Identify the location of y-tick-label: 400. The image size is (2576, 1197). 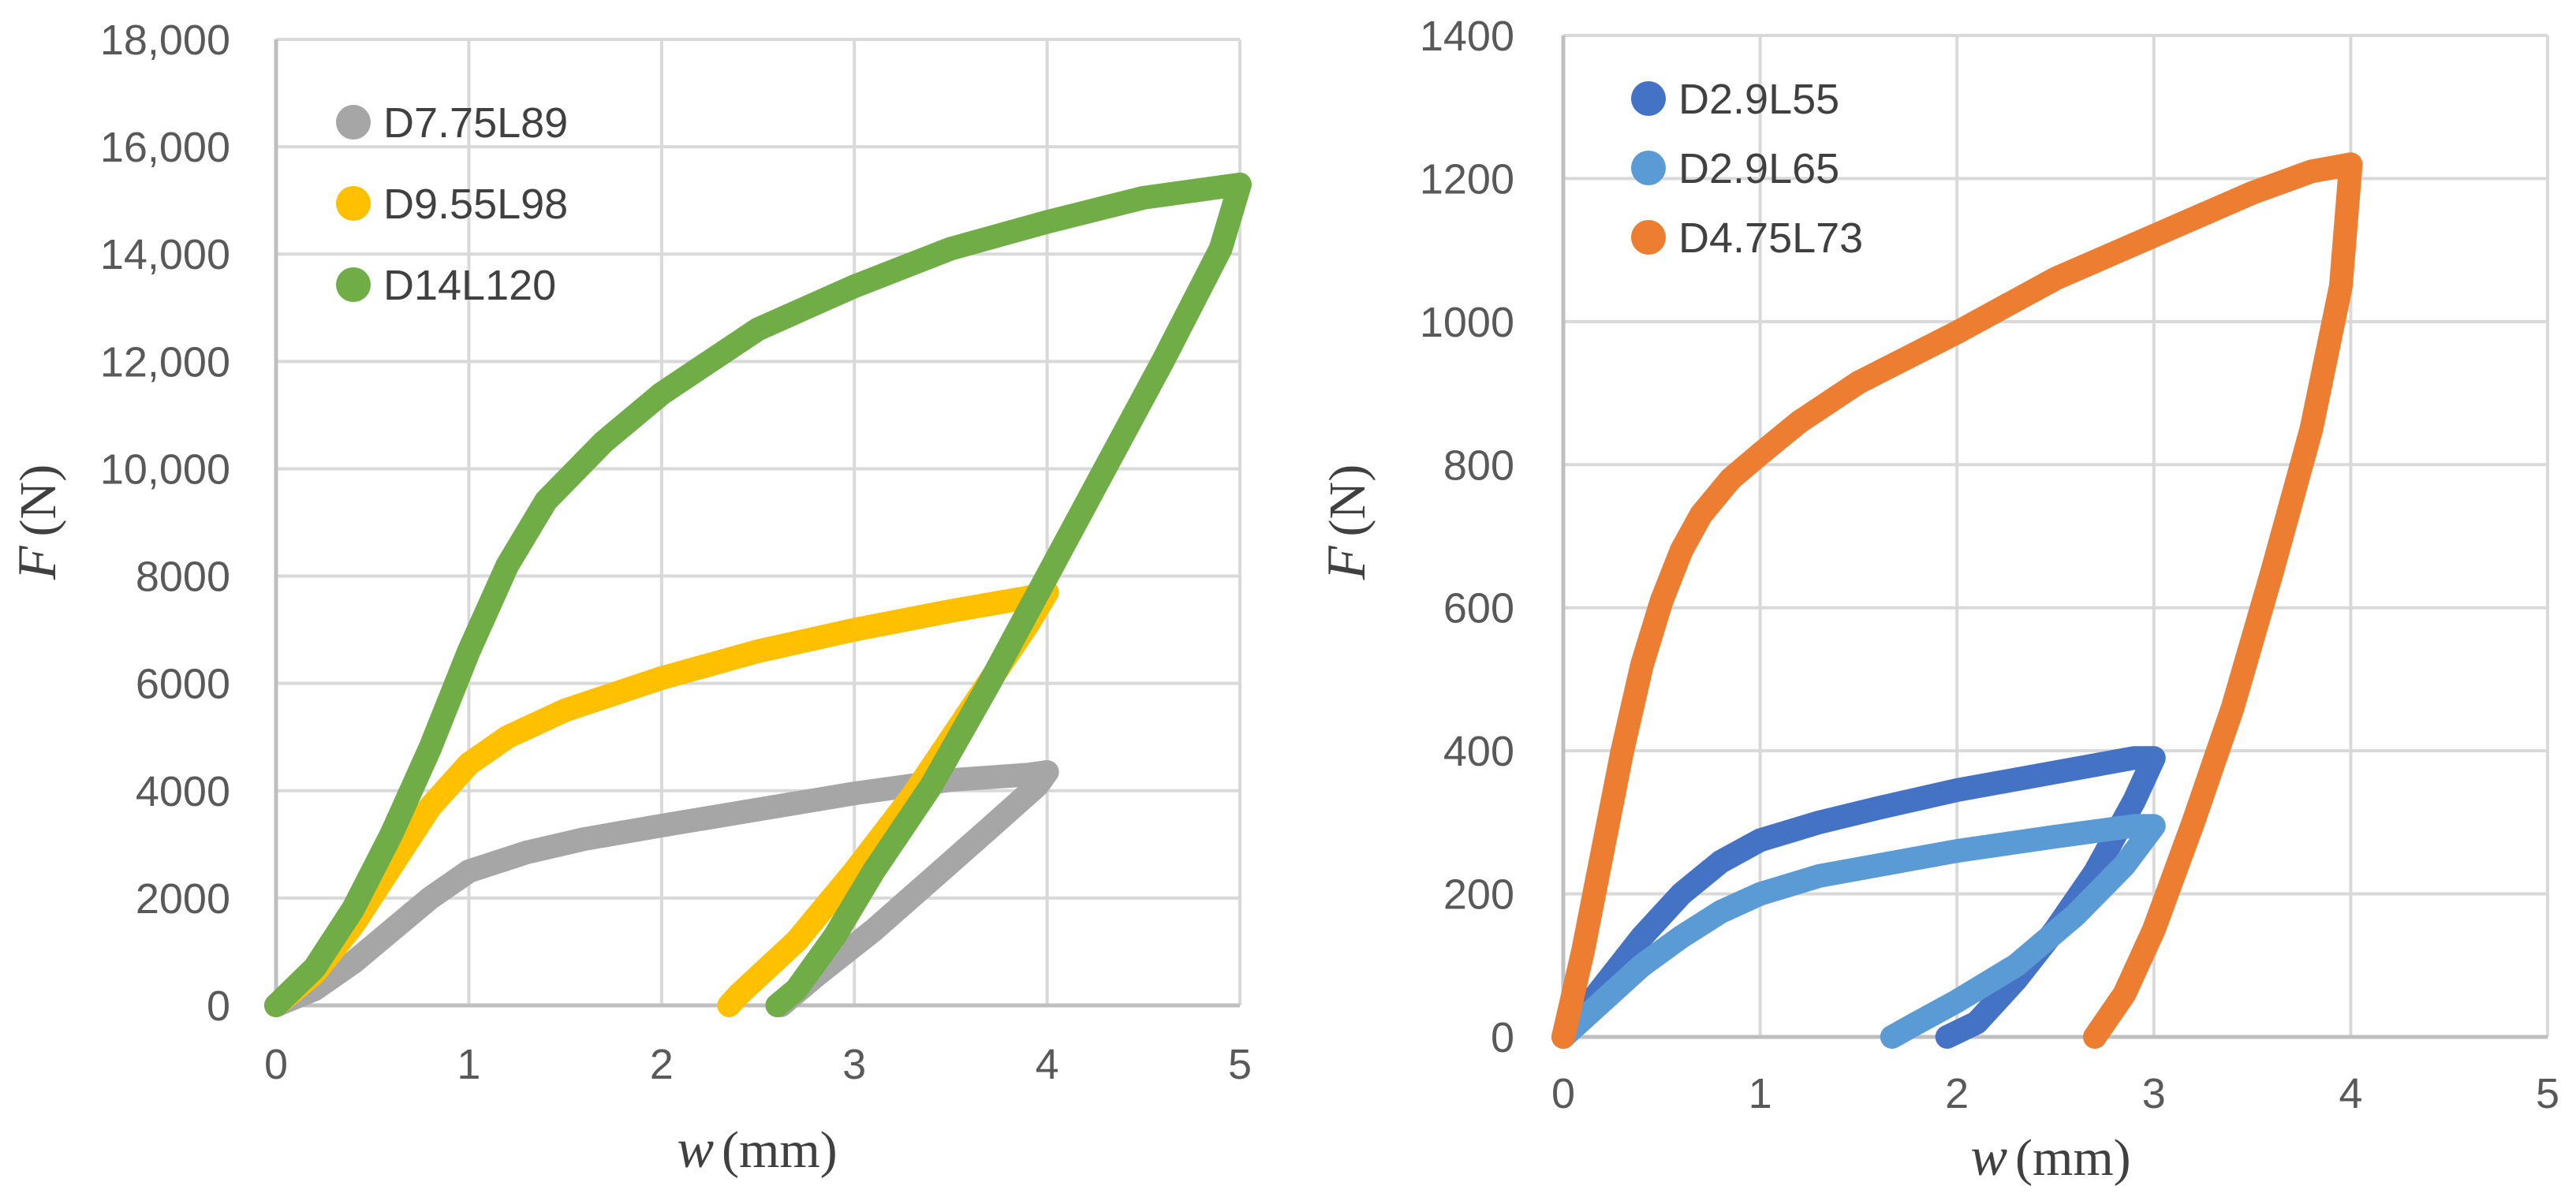
(1478, 751).